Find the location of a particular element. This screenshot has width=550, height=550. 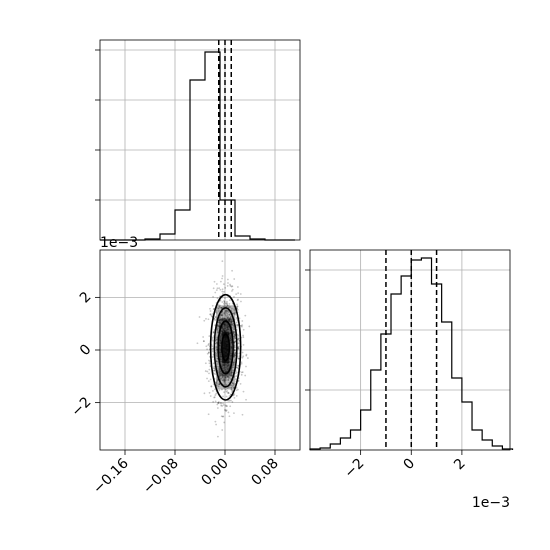

x-tick-label: 0 is located at coordinates (409, 465).